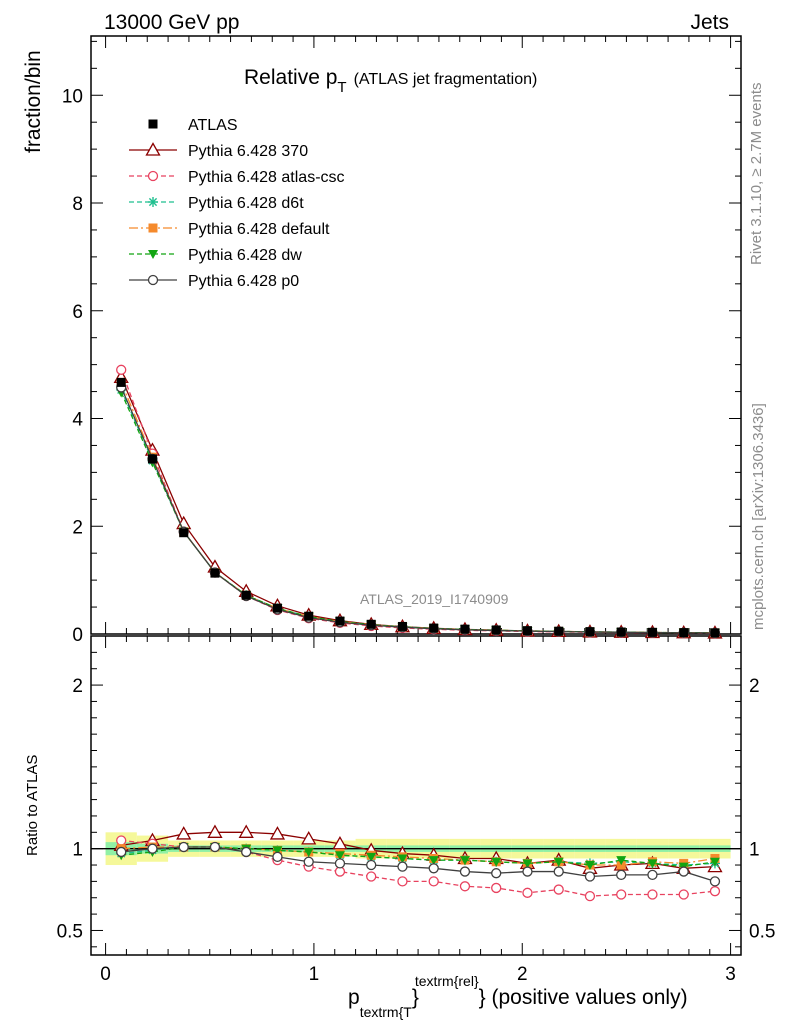 The width and height of the screenshot is (786, 1024). Describe the element at coordinates (754, 850) in the screenshot. I see `ratio-tick-label-right: 1` at that location.